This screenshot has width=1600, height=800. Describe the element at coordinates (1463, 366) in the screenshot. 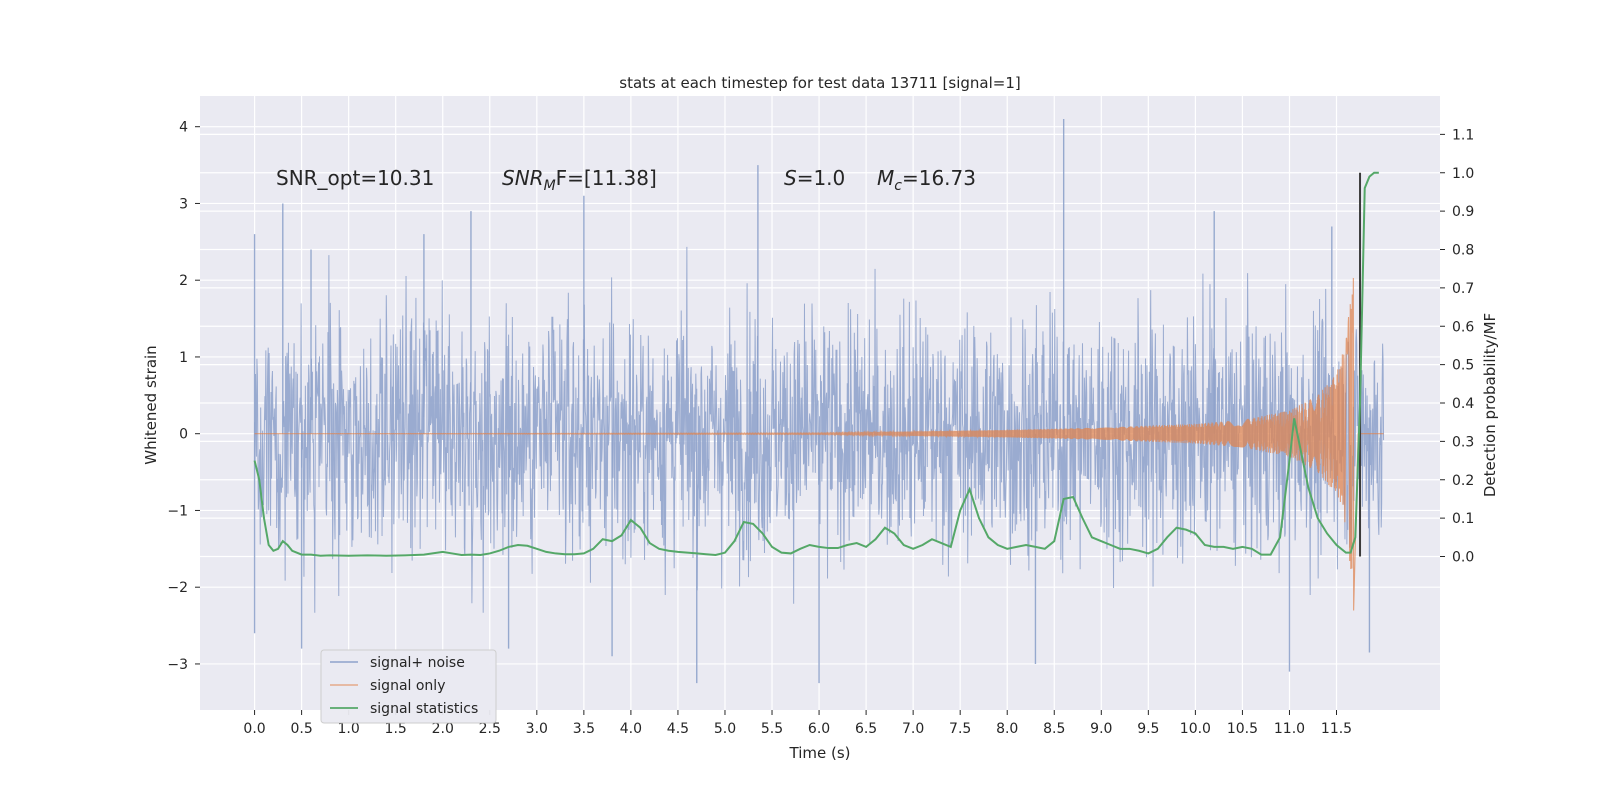

I see `y-right-tick-label: 0.5` at that location.